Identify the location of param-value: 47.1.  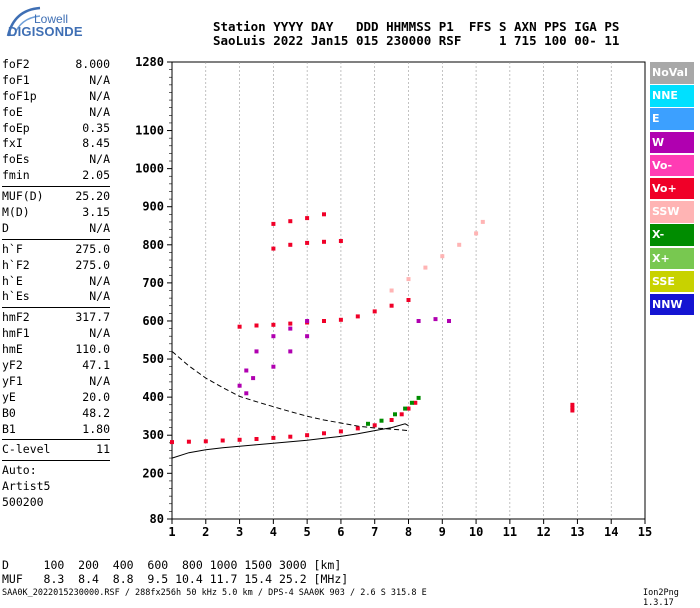
(96, 365).